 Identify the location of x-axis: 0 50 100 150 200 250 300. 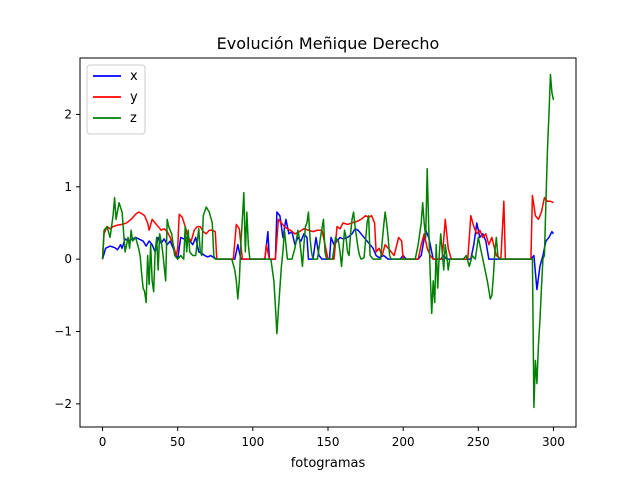
(332, 438).